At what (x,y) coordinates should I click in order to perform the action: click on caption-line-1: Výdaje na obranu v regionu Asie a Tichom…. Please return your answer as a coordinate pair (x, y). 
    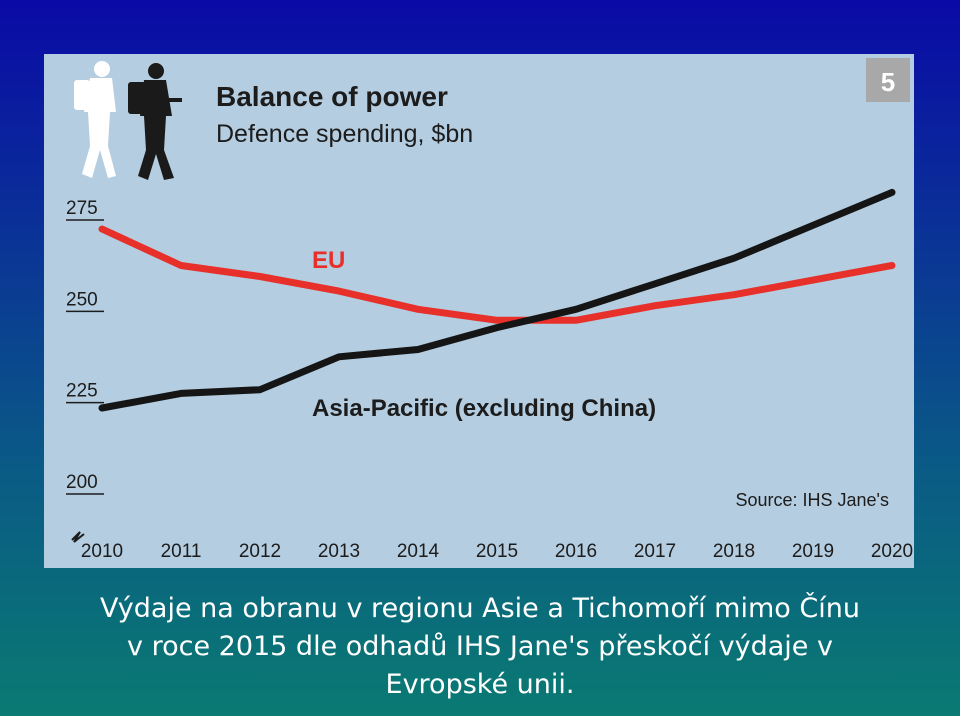
    Looking at the image, I should click on (480, 608).